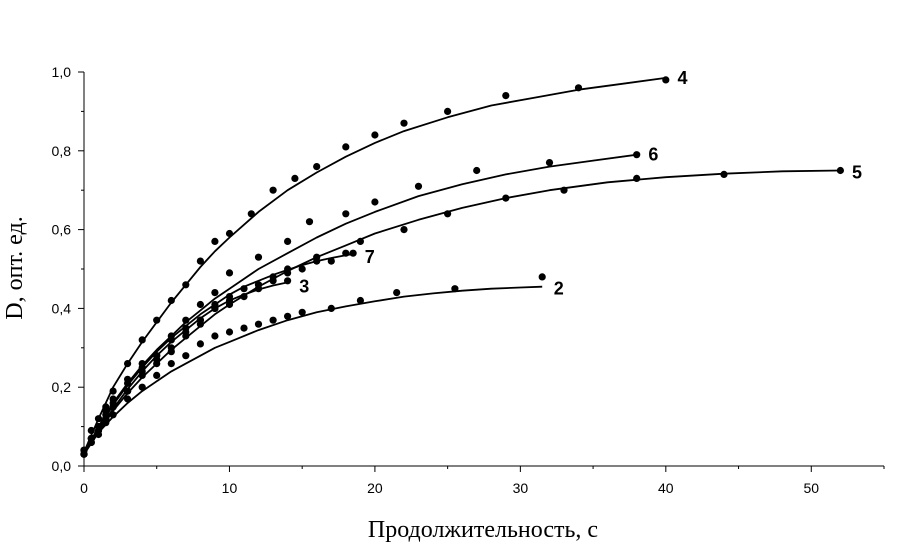 The image size is (922, 544). I want to click on y-tick-label: 0,6, so click(62, 230).